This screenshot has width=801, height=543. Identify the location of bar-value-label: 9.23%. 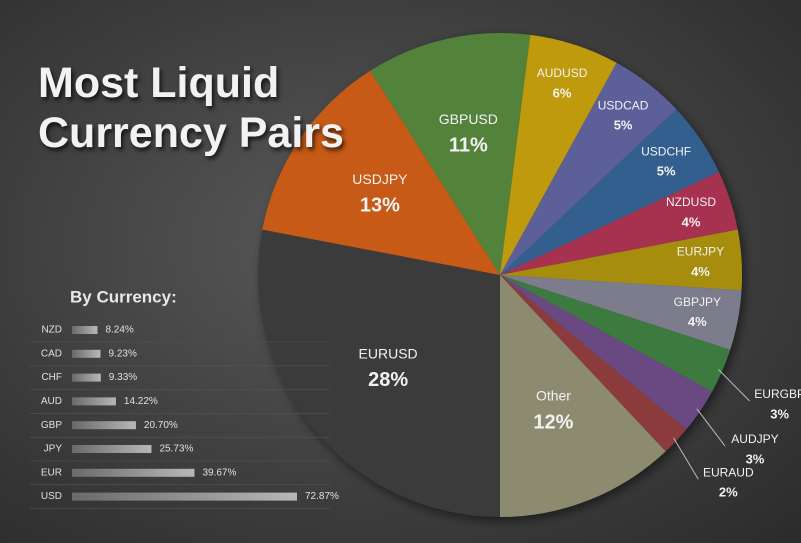
(122, 353).